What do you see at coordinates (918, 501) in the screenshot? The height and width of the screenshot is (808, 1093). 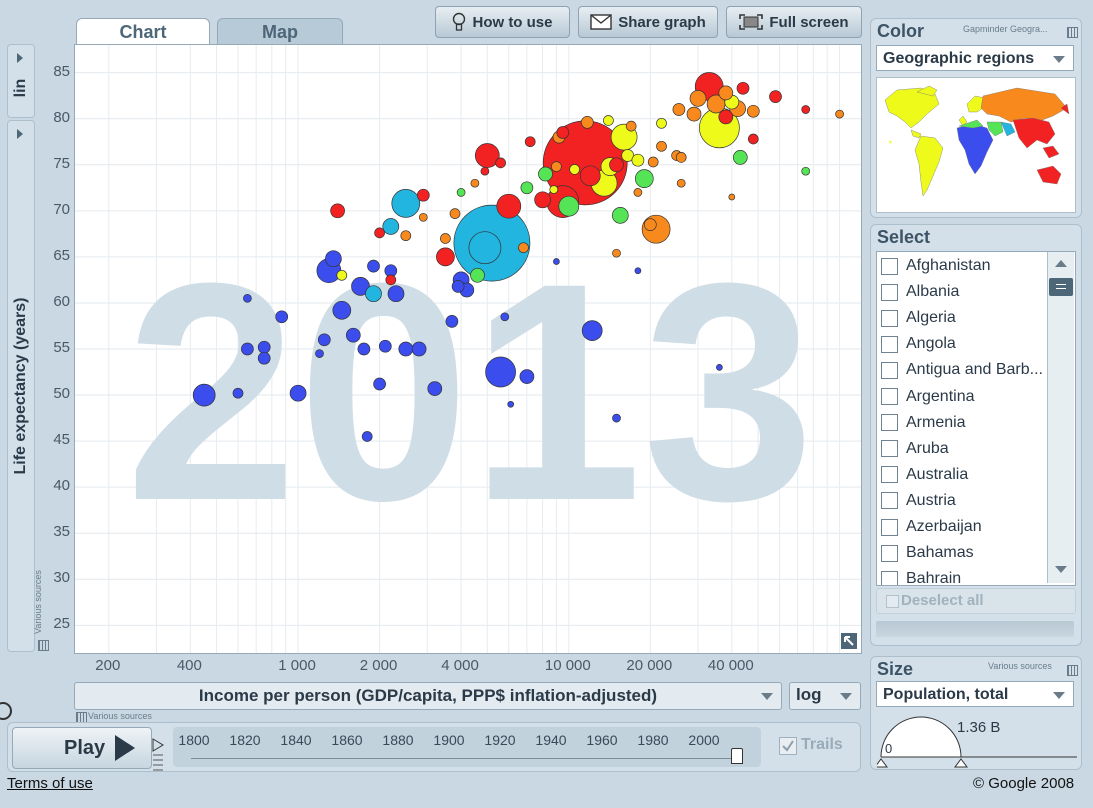 I see `country-list-item: Austria` at bounding box center [918, 501].